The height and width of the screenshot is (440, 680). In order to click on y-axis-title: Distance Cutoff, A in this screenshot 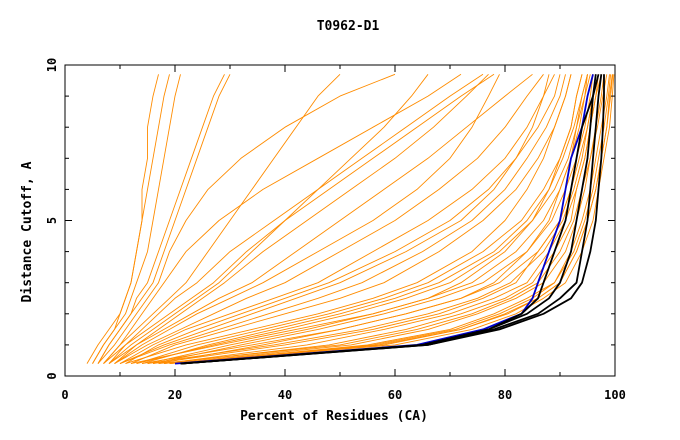, I will do `click(27, 231)`.